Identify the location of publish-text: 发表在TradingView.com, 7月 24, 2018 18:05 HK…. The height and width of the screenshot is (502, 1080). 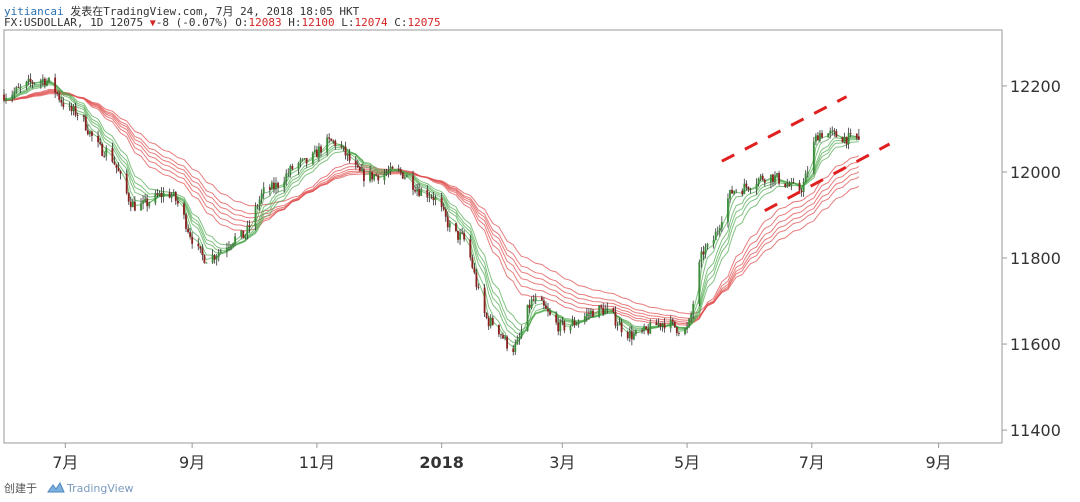
(215, 11).